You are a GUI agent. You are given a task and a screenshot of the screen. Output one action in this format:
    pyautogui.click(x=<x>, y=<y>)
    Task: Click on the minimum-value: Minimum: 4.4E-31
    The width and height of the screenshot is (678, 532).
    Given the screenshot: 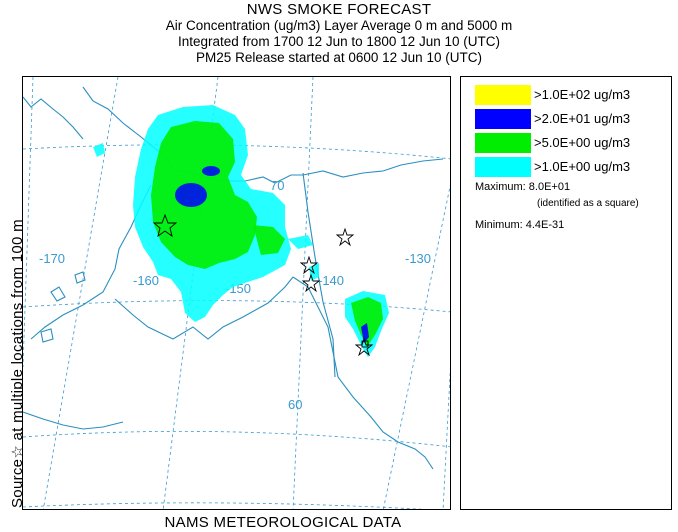 What is the action you would take?
    pyautogui.click(x=520, y=225)
    